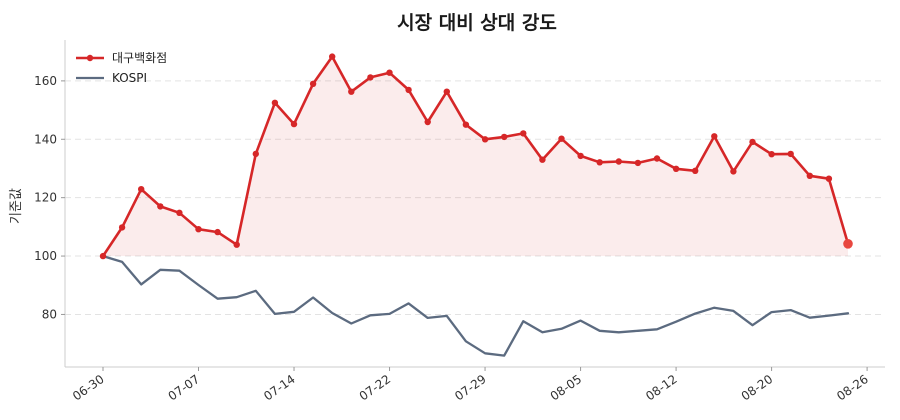 The height and width of the screenshot is (420, 900). I want to click on y-tick-label: 100, so click(45, 256).